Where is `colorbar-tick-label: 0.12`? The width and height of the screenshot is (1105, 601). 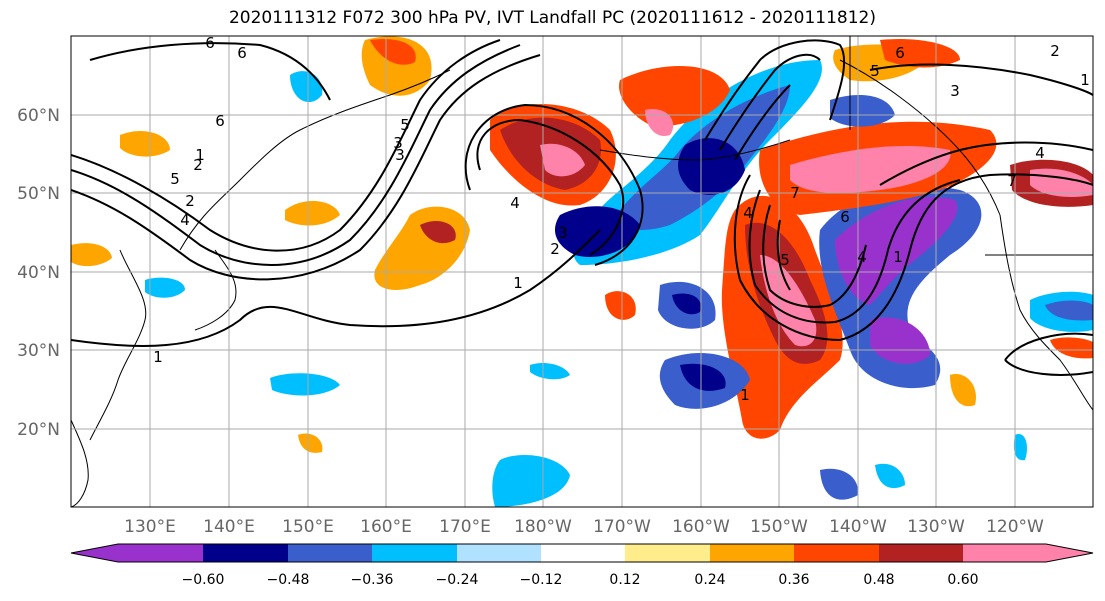 colorbar-tick-label: 0.12 is located at coordinates (624, 580).